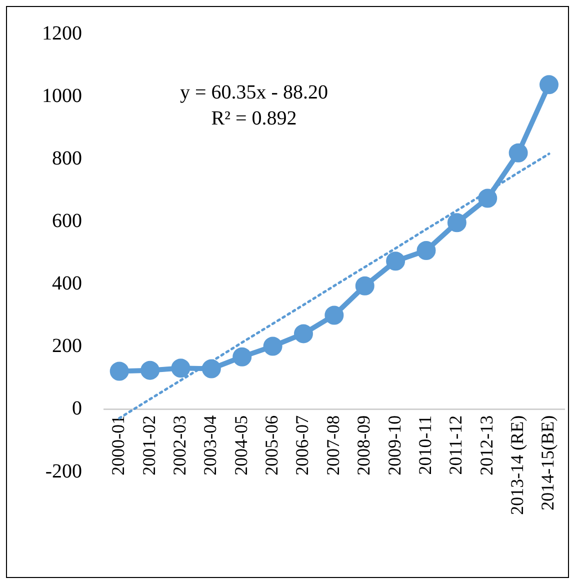 This screenshot has width=577, height=580. What do you see at coordinates (424, 445) in the screenshot?
I see `x-tick-label: 2010-11` at bounding box center [424, 445].